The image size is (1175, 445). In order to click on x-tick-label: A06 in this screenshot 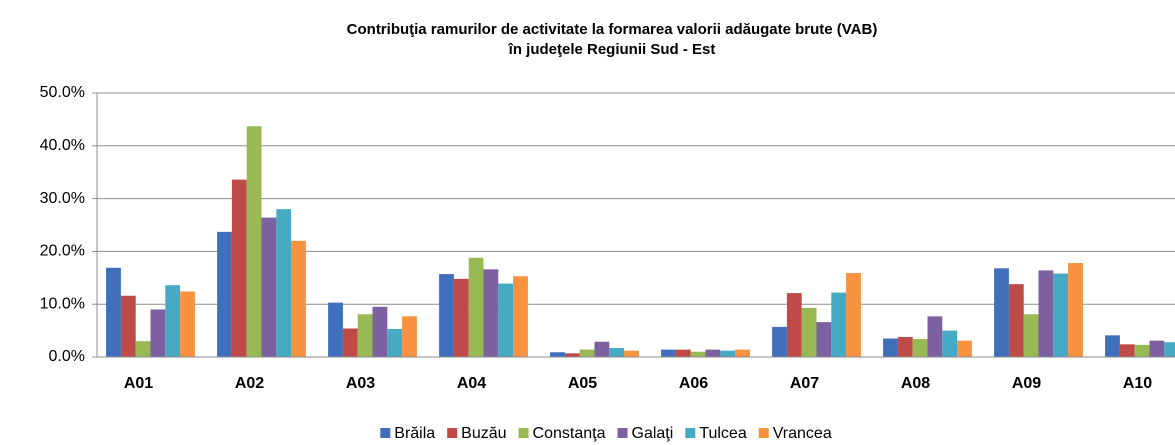, I will do `click(693, 383)`.